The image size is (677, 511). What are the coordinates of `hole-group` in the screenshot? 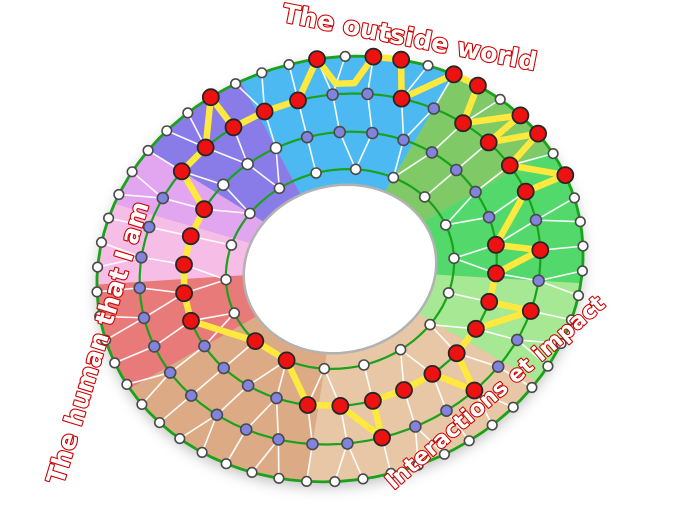 It's located at (340, 269).